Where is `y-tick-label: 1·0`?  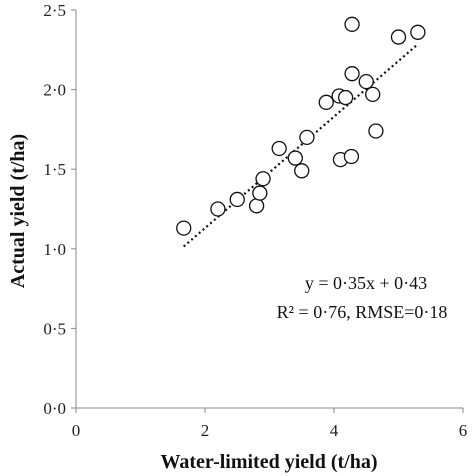
y-tick-label: 1·0 is located at coordinates (54, 249).